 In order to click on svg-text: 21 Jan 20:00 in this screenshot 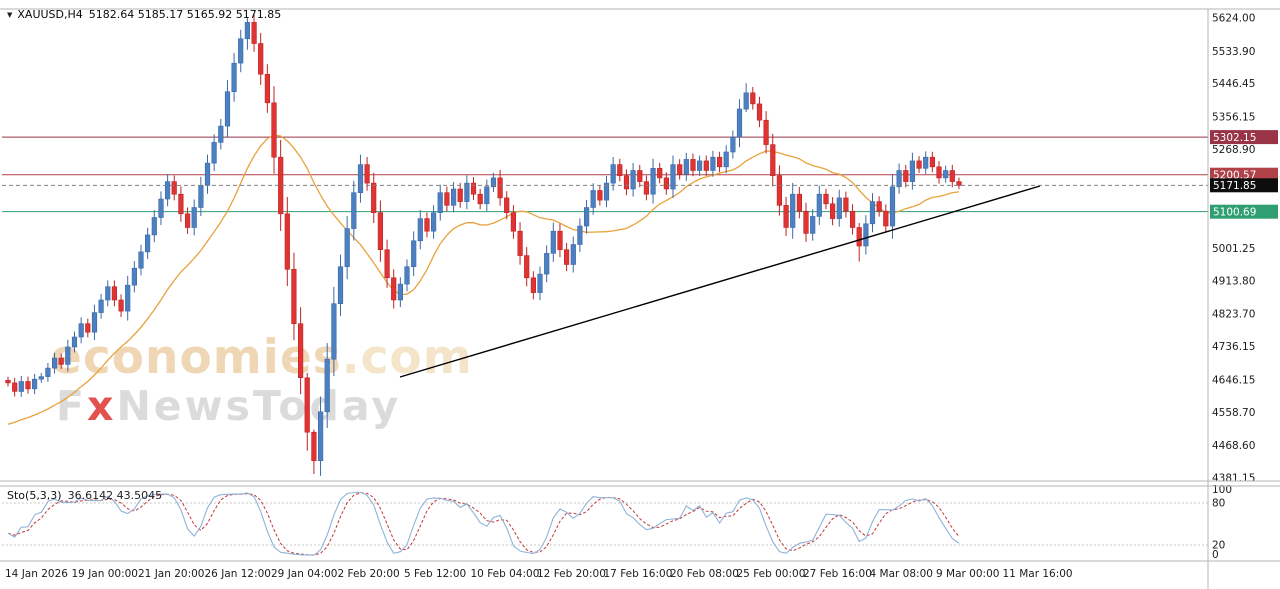, I will do `click(171, 574)`.